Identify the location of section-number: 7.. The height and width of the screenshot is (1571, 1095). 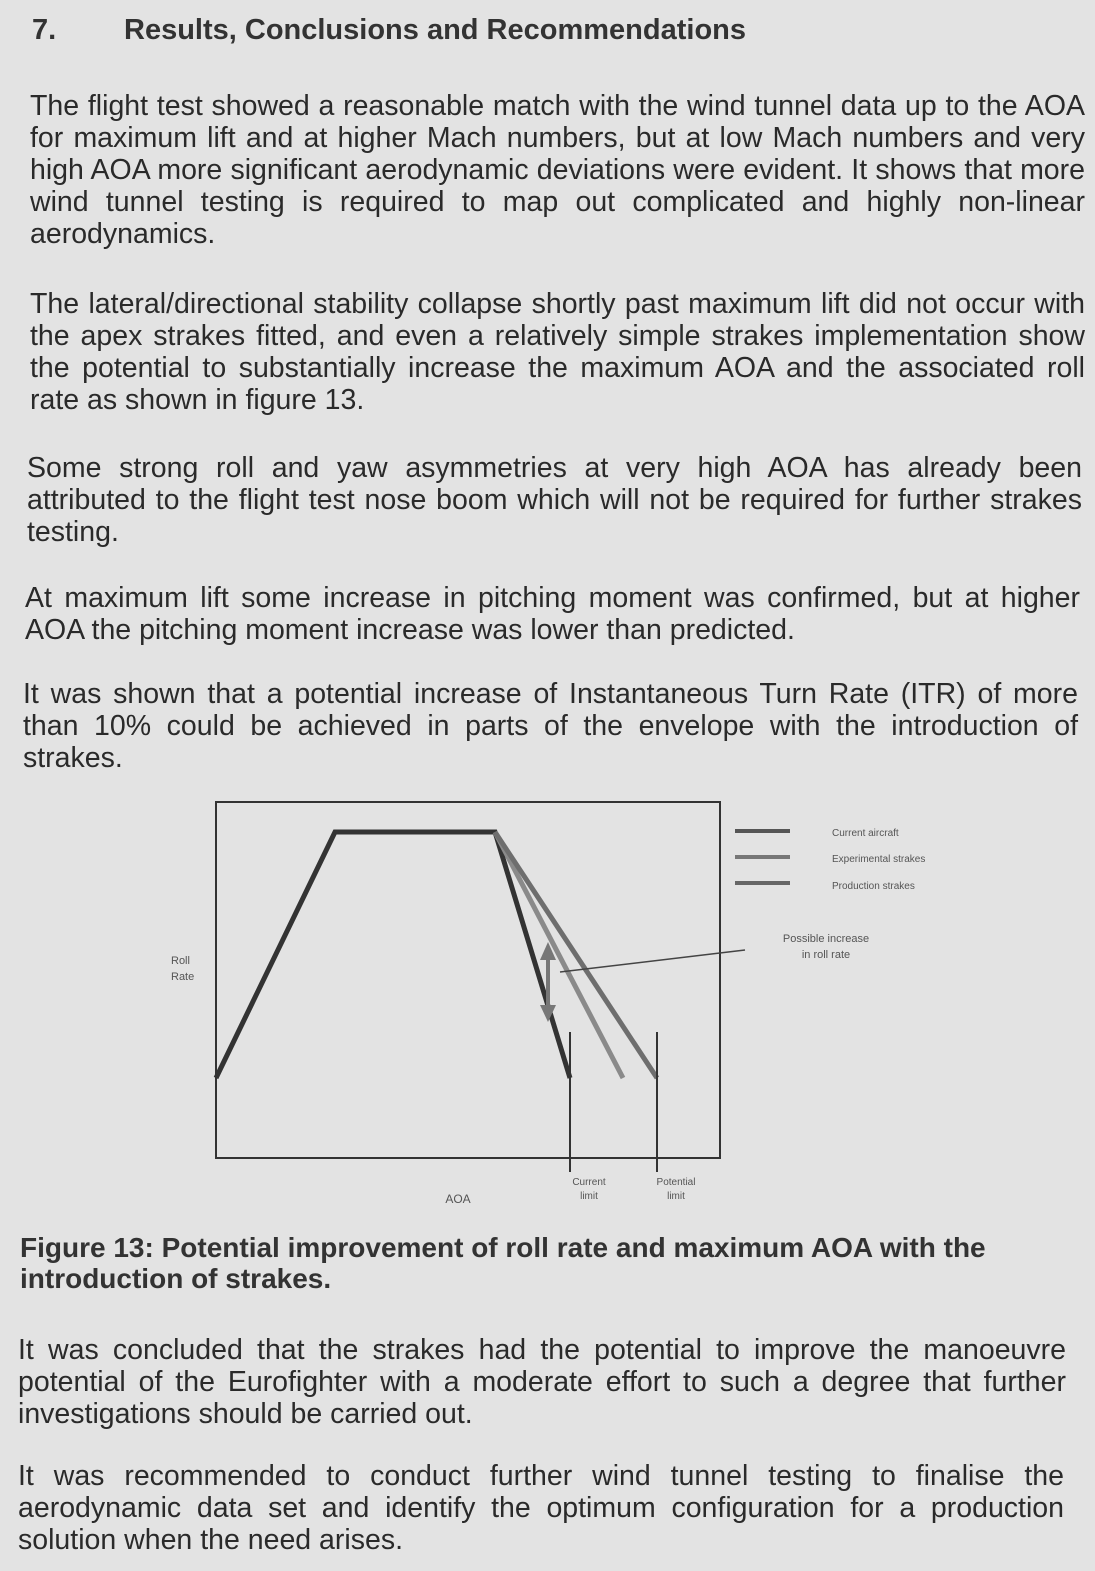
(44, 30).